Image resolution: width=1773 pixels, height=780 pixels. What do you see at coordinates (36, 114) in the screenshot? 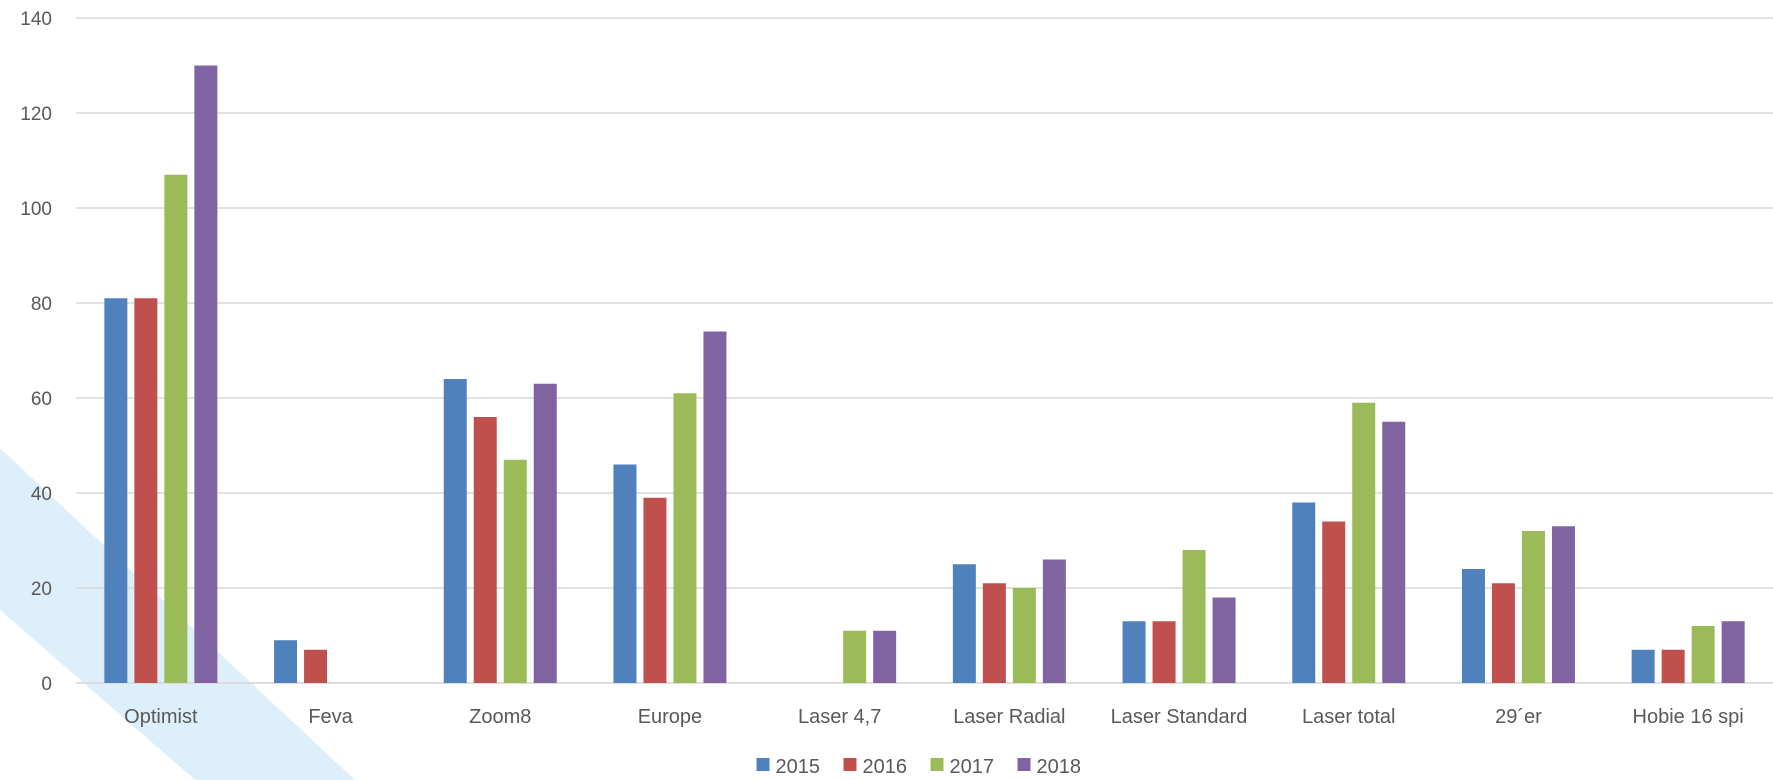
I see `y-tick-label: 120` at bounding box center [36, 114].